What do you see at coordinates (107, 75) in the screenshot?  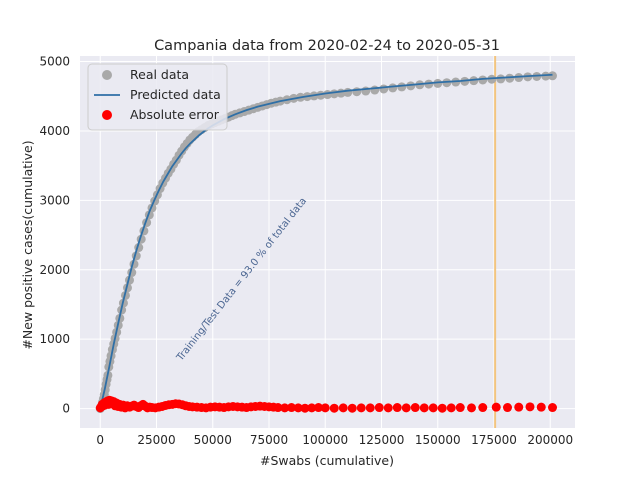 I see `legend-marker-real-data` at bounding box center [107, 75].